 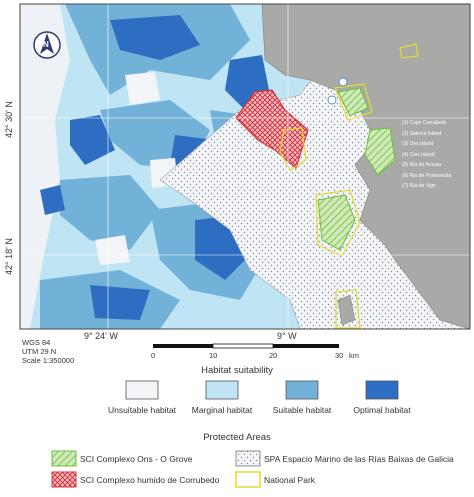 What do you see at coordinates (45, 166) in the screenshot?
I see `deep-ocean-zone` at bounding box center [45, 166].